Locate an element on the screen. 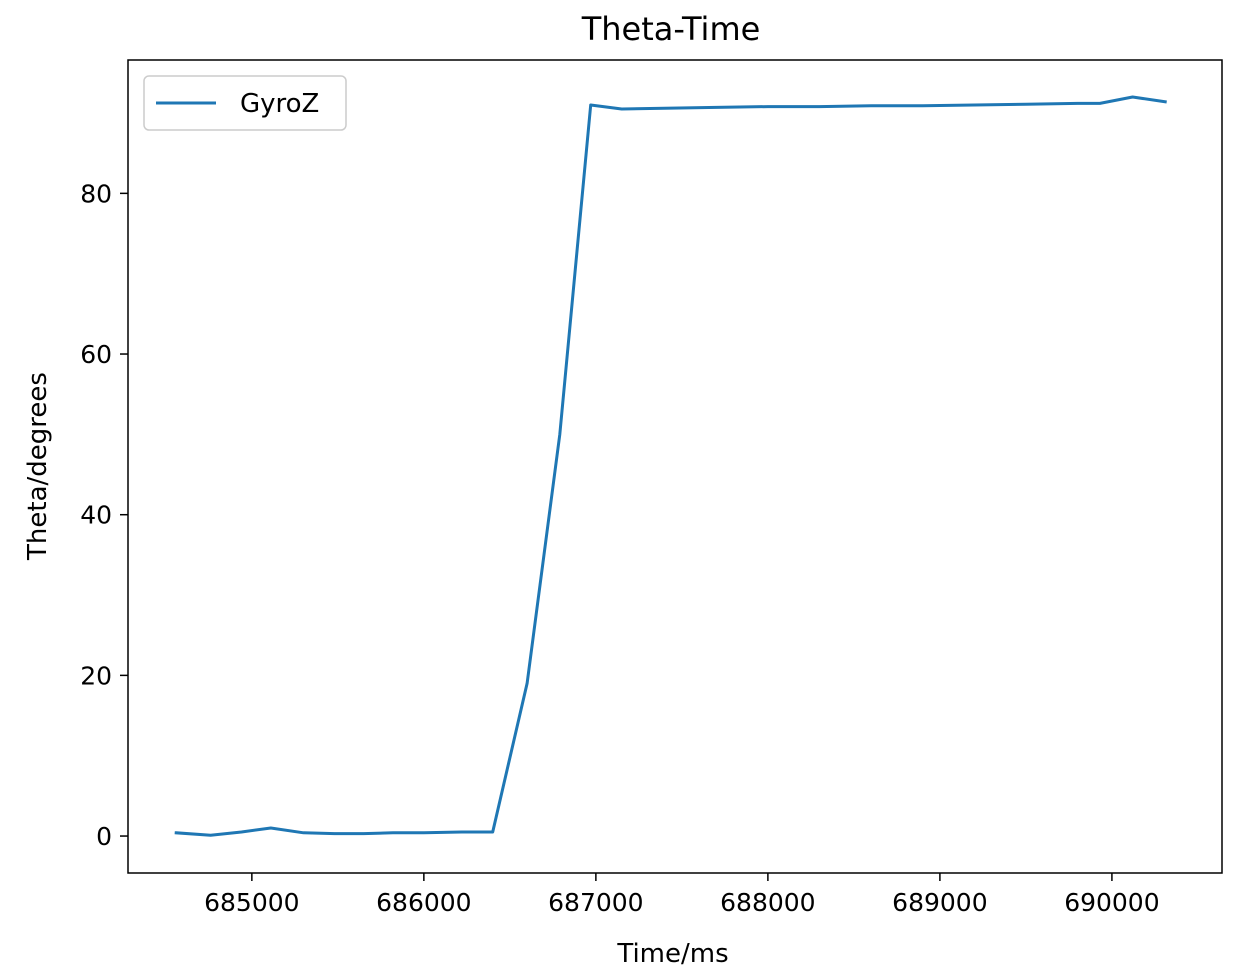 Image resolution: width=1248 pixels, height=978 pixels. x-tick-label: 685000 is located at coordinates (251, 902).